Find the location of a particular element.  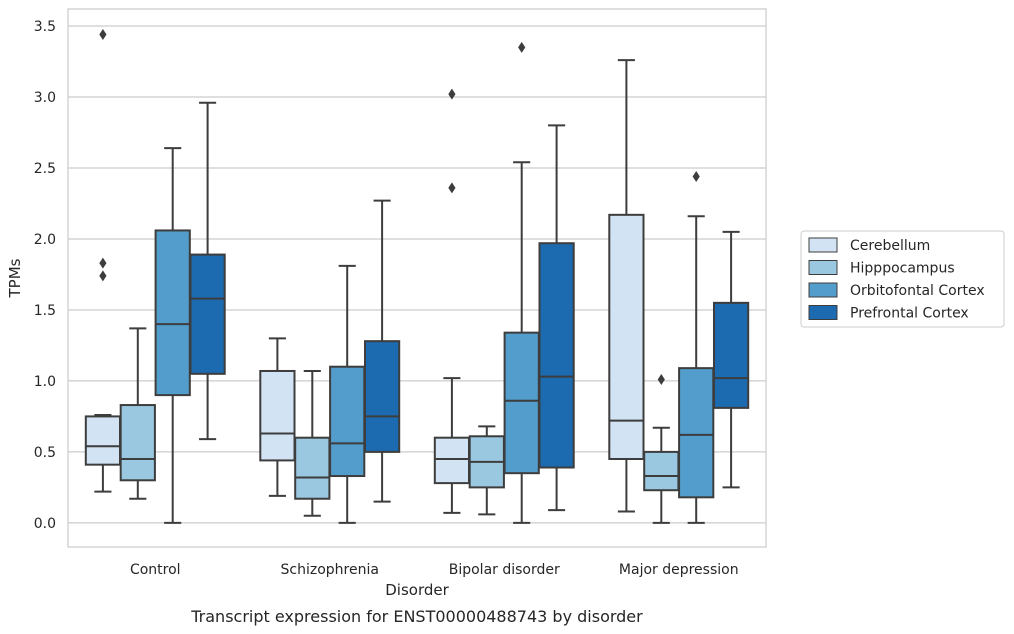

y-tick-label: 1.5 is located at coordinates (45, 311).